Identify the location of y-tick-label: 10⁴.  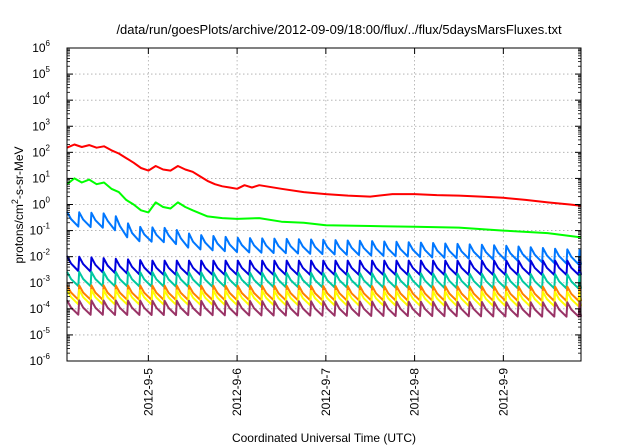
(41, 99).